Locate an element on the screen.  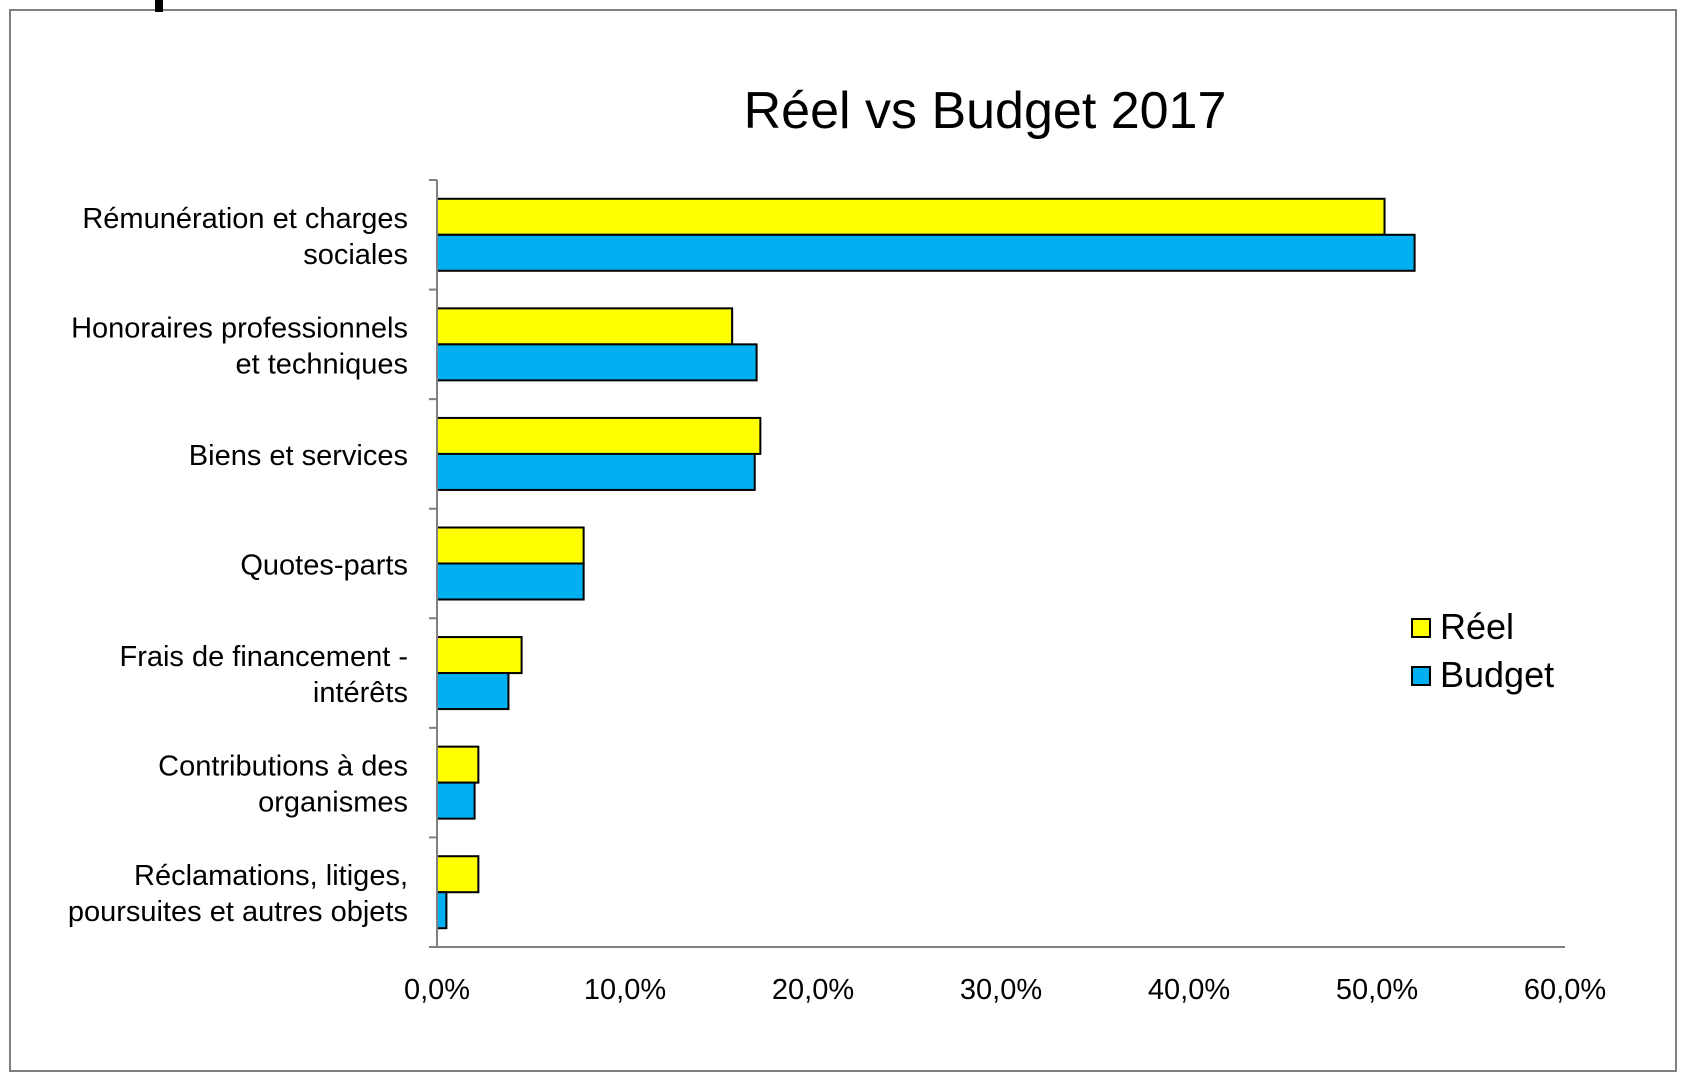
legend-label-budget: Budget is located at coordinates (1497, 674).